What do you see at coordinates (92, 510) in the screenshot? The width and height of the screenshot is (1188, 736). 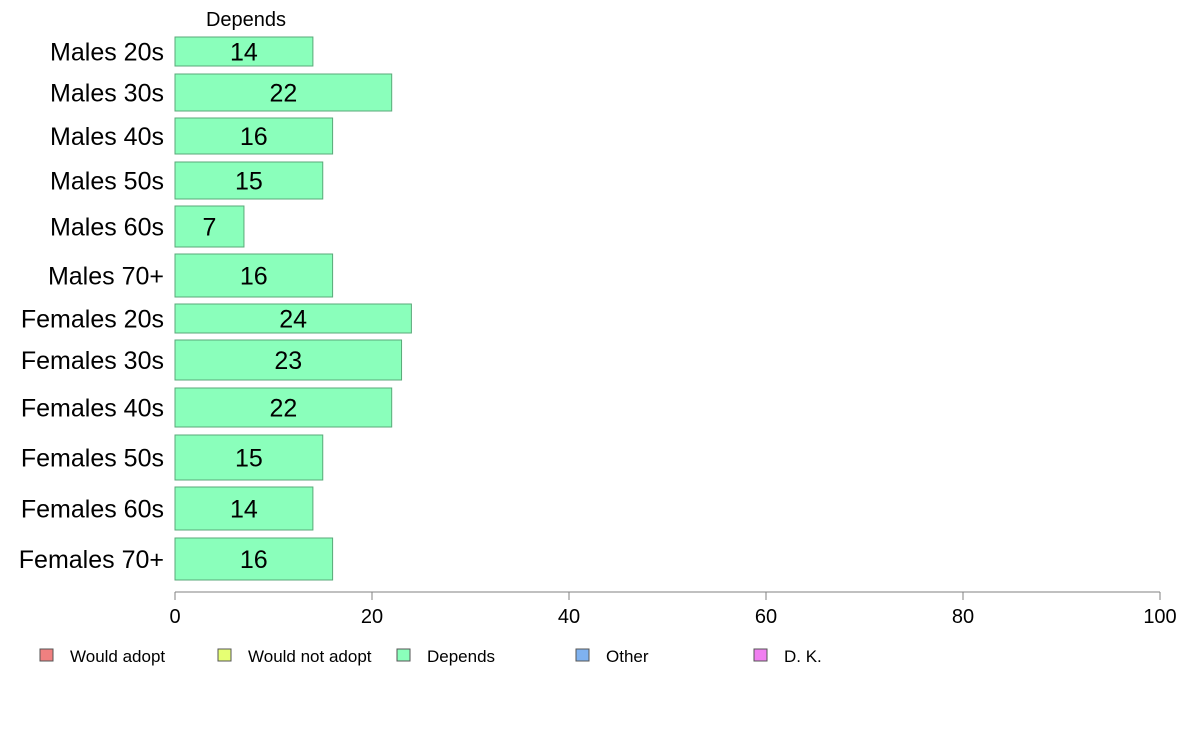 I see `category-label: Females 60s` at bounding box center [92, 510].